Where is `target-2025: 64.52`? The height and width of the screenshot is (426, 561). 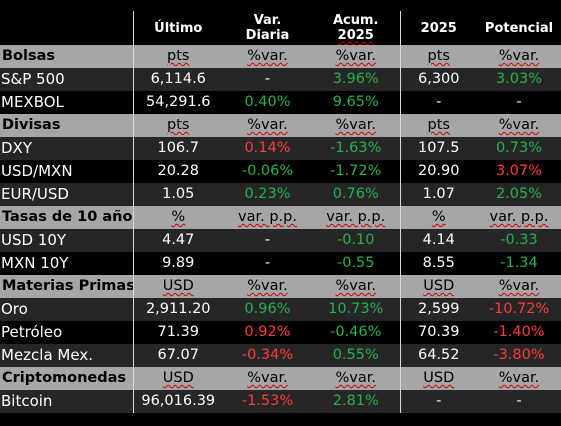
target-2025: 64.52 is located at coordinates (438, 355).